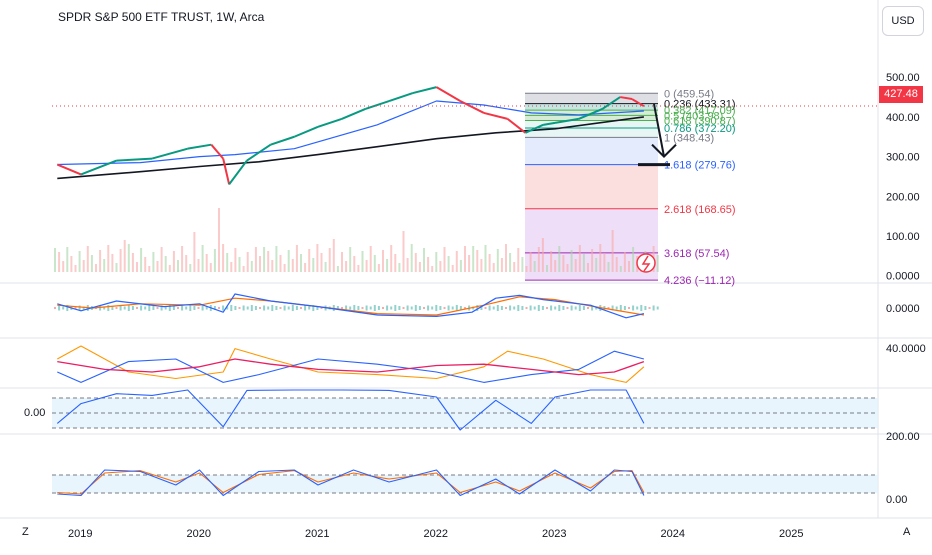 The image size is (932, 555). I want to click on fib-level-label: 1 (348.43), so click(689, 138).